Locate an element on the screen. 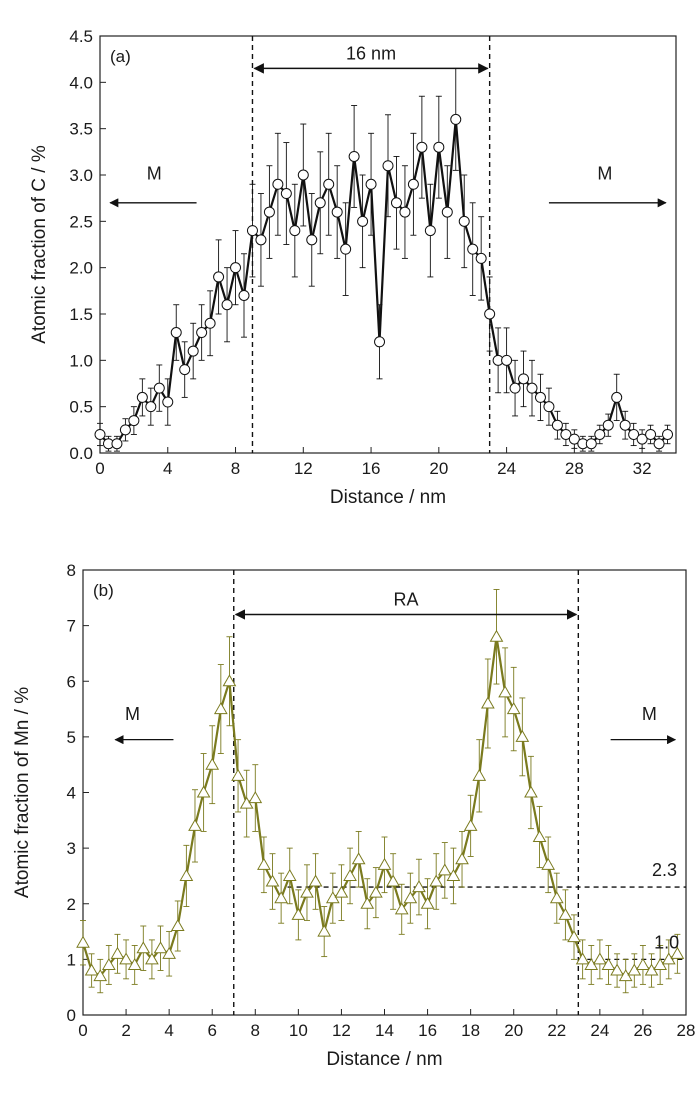  x-tick-label: 20 is located at coordinates (438, 468).